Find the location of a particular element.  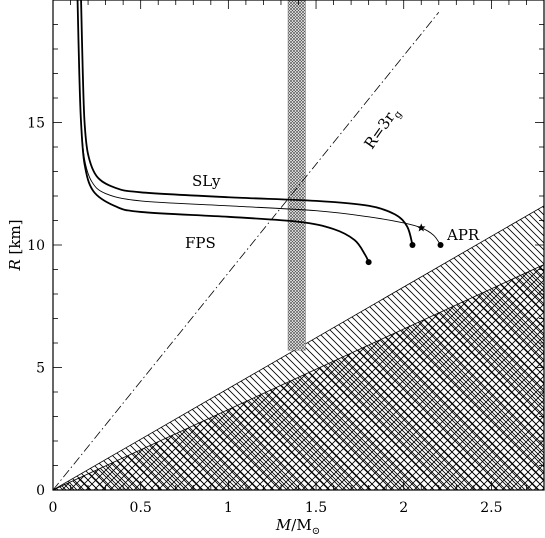

y-tick-label: 10 is located at coordinates (36, 246).